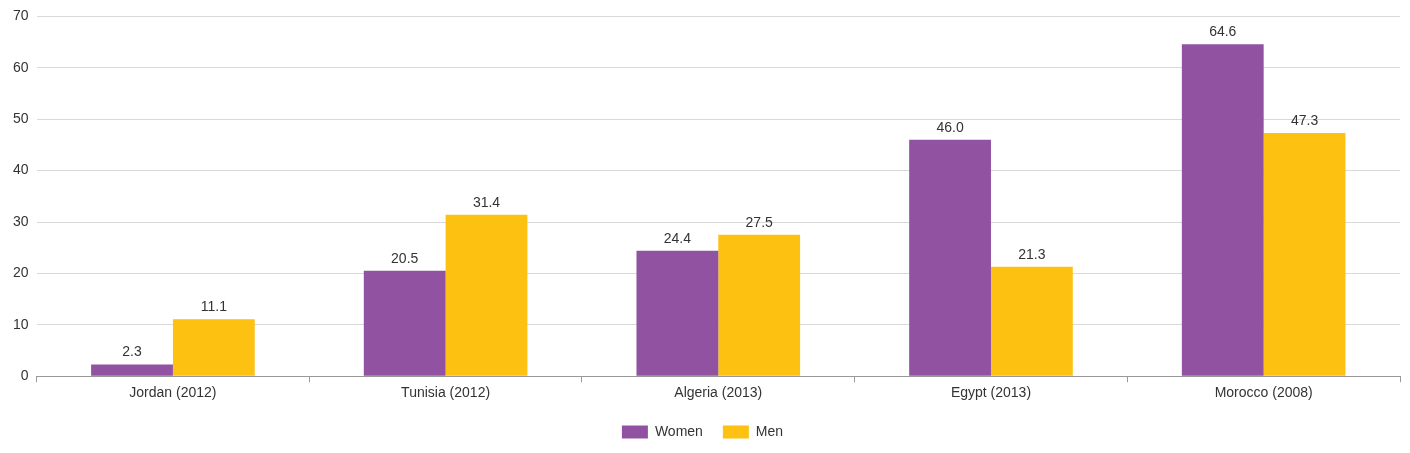  Describe the element at coordinates (677, 237) in the screenshot. I see `data-label: 24.4` at that location.